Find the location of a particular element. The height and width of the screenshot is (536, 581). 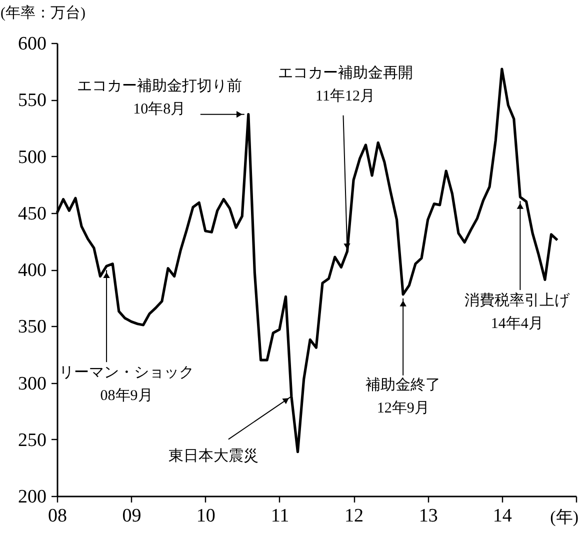

x-tick-label: 08 is located at coordinates (57, 516).